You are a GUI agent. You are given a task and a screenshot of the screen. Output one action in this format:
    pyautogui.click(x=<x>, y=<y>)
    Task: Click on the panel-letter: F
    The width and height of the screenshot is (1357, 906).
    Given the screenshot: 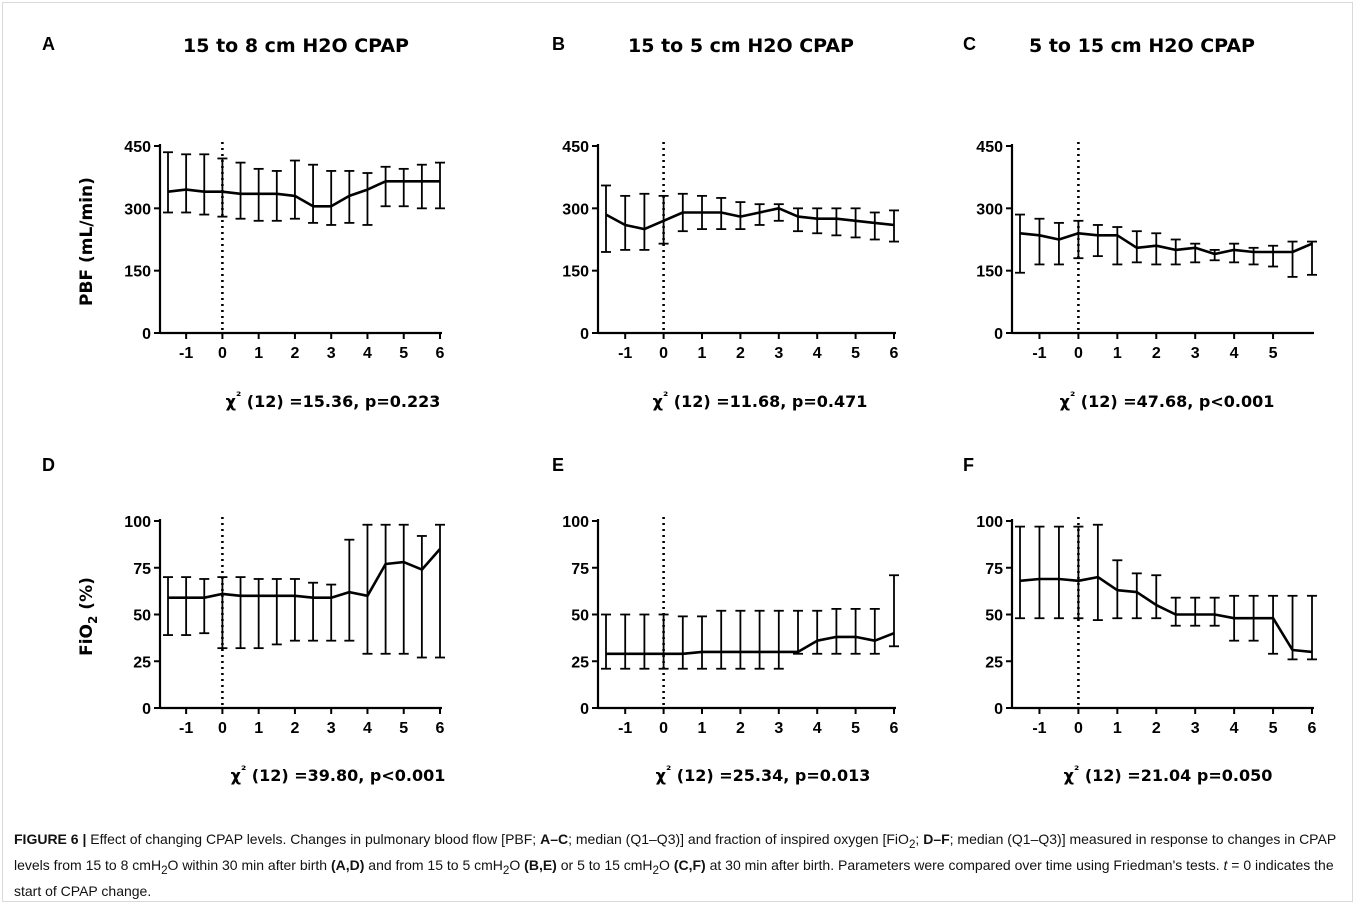 What is the action you would take?
    pyautogui.click(x=968, y=465)
    